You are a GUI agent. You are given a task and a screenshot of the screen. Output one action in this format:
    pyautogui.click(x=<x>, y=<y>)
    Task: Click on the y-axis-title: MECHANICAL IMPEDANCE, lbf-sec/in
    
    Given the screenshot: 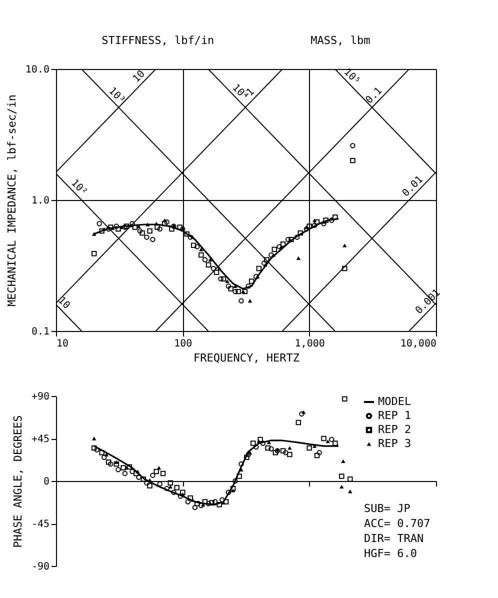 What is the action you would take?
    pyautogui.click(x=11, y=200)
    